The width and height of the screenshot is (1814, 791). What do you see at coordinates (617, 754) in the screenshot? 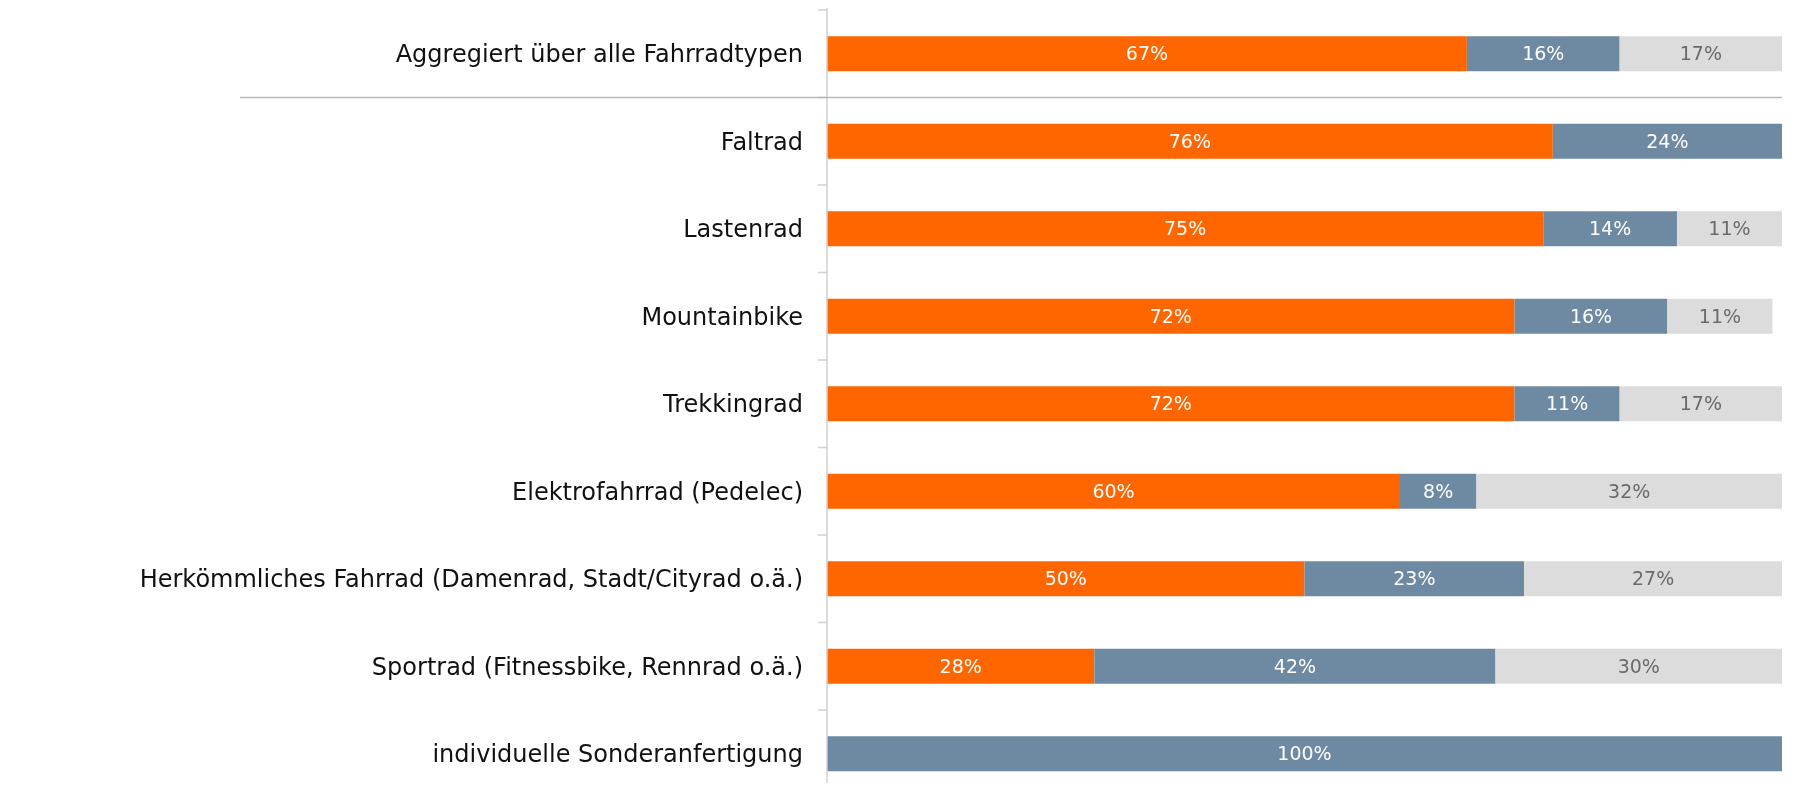
I see `y-tick-label: individuelle Sonderanfertigung` at bounding box center [617, 754].